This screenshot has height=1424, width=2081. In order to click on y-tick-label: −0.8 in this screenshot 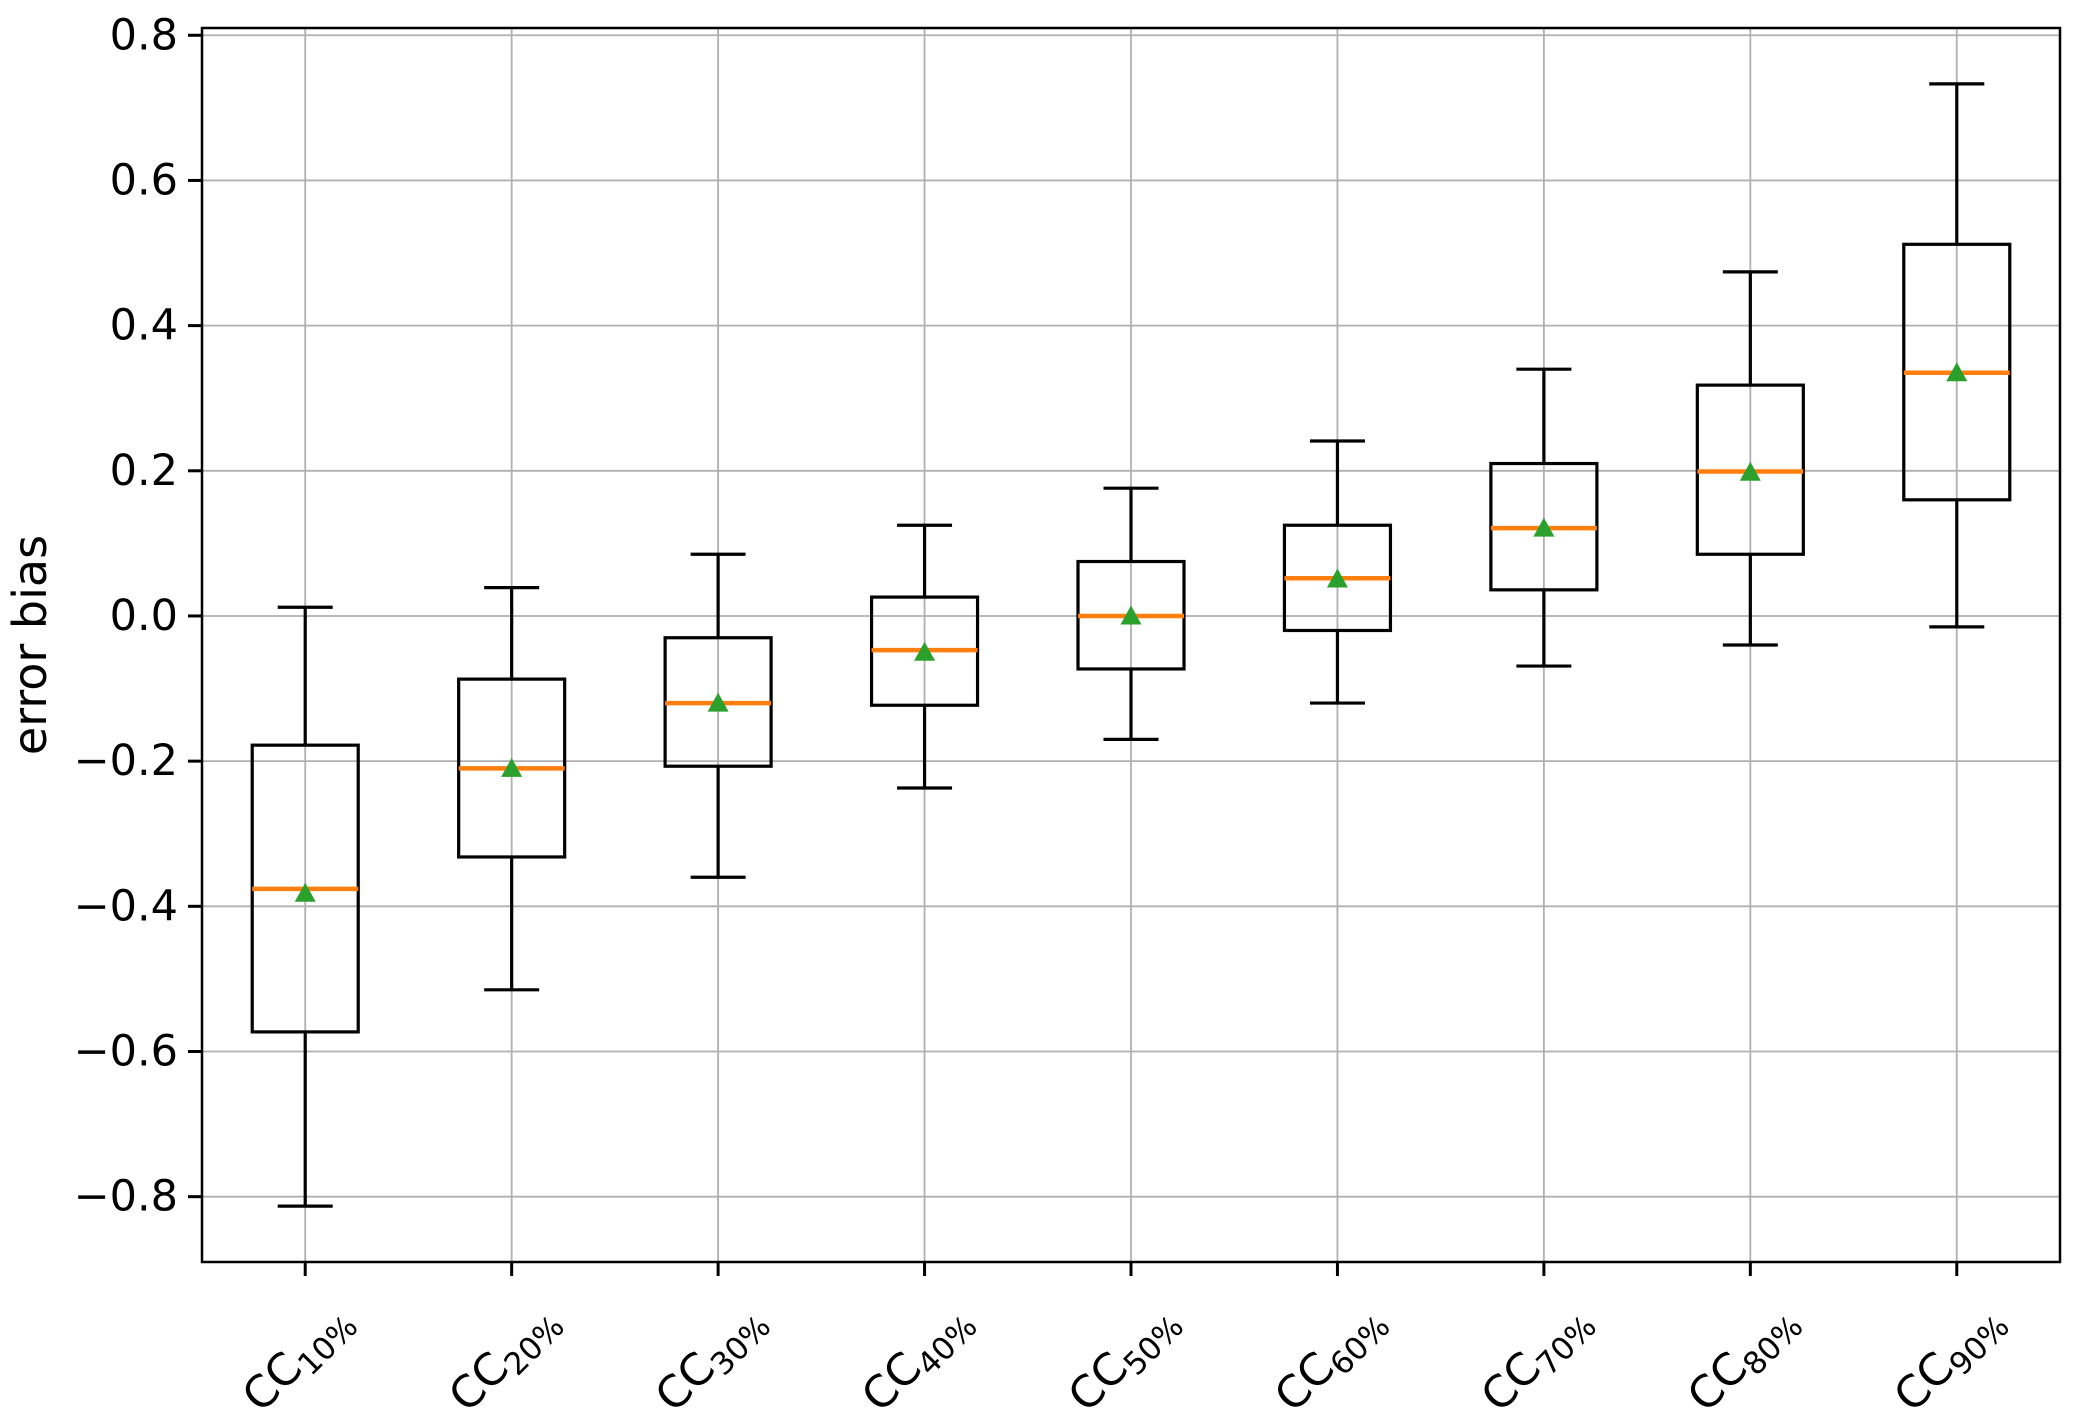, I will do `click(126, 1197)`.